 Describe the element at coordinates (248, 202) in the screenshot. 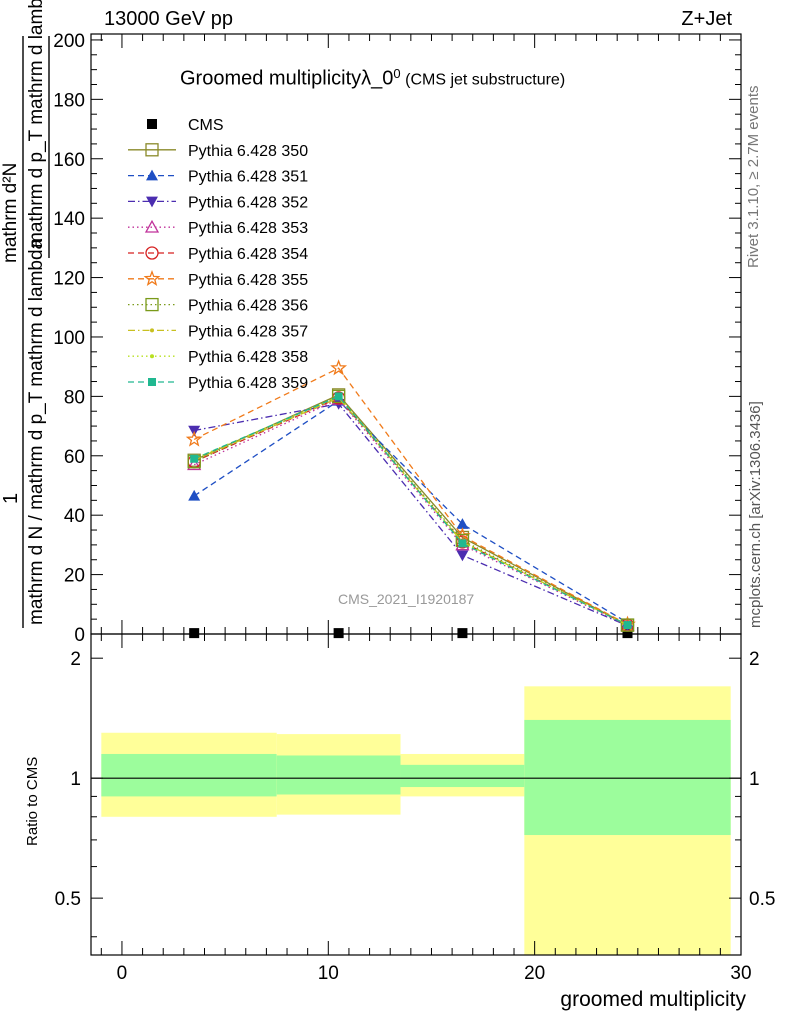

I see `legend-label-3: Pythia 6.428 352` at that location.